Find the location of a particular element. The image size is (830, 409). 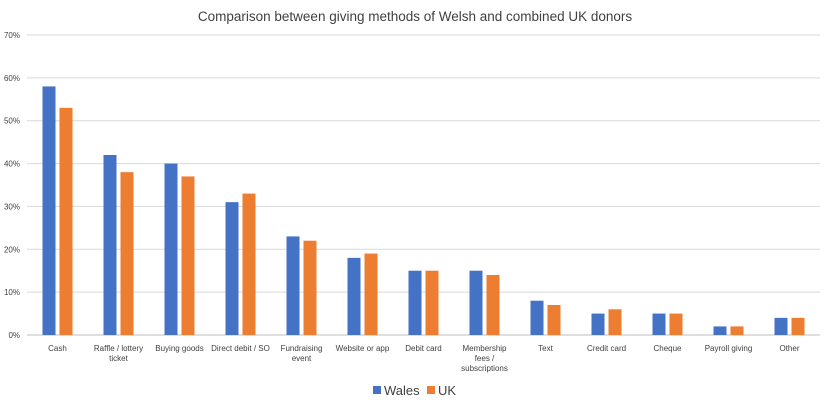

x-category-label: Other is located at coordinates (789, 348).